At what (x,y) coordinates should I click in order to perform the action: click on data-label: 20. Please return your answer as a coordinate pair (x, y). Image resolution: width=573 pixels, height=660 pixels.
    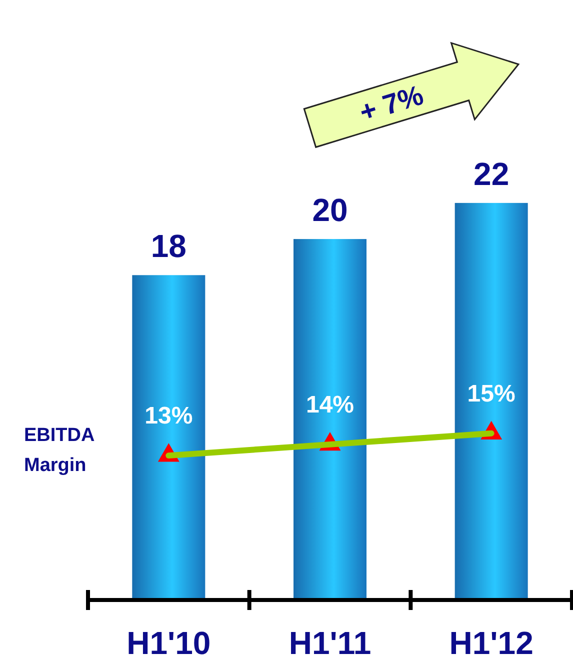
    Looking at the image, I should click on (330, 210).